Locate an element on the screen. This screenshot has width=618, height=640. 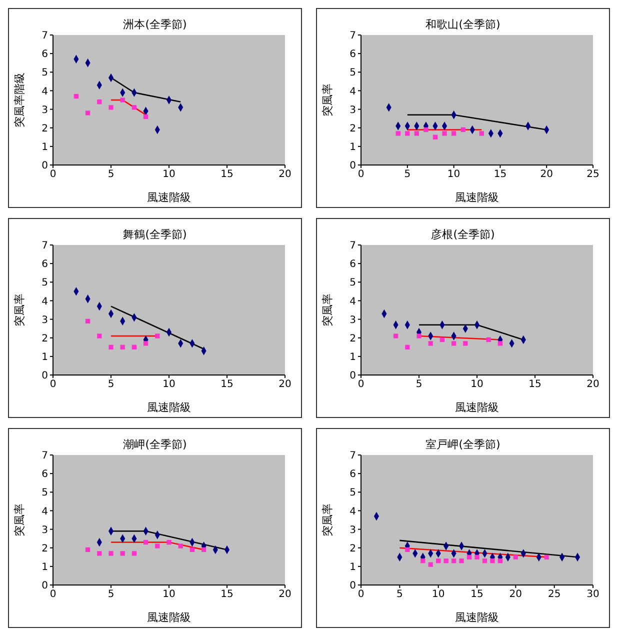
x-tick-label: 25 is located at coordinates (554, 594).